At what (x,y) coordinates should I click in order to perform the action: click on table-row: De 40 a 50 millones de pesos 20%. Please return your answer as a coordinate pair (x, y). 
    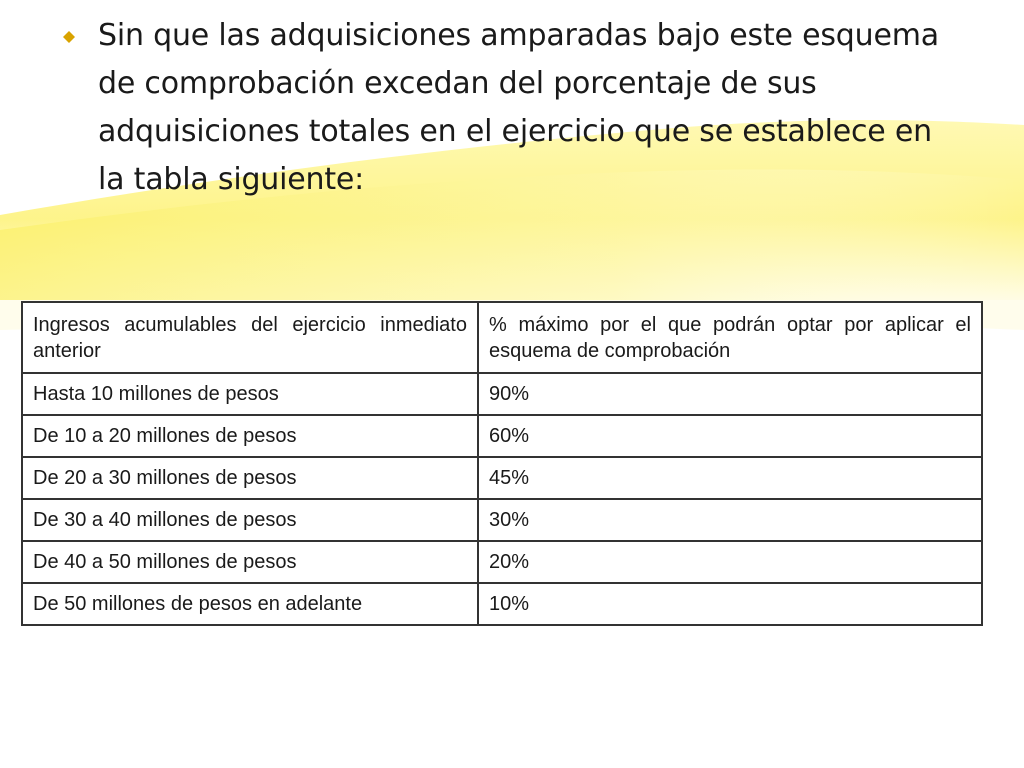
    Looking at the image, I should click on (502, 562).